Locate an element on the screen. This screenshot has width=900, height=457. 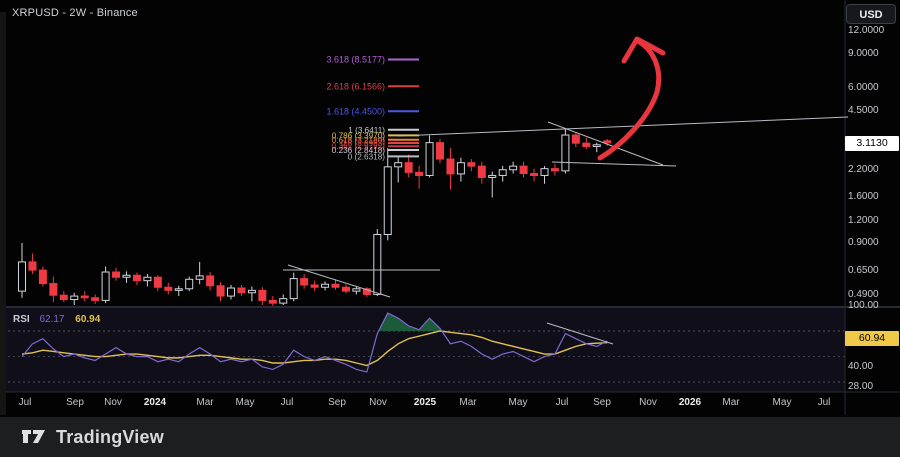
fib-level-label: 3.618 (8.5177) is located at coordinates (355, 60).